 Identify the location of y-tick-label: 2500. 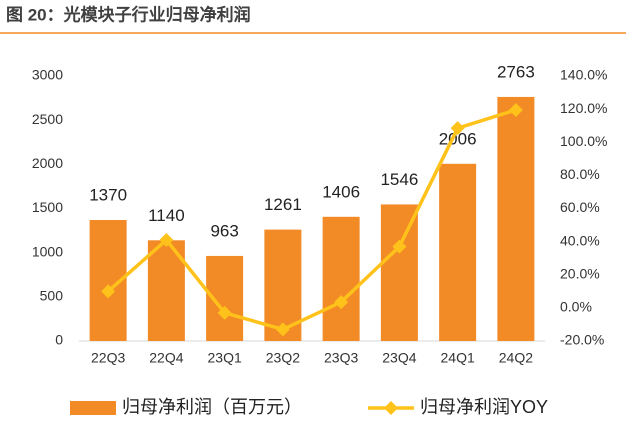
(47, 119).